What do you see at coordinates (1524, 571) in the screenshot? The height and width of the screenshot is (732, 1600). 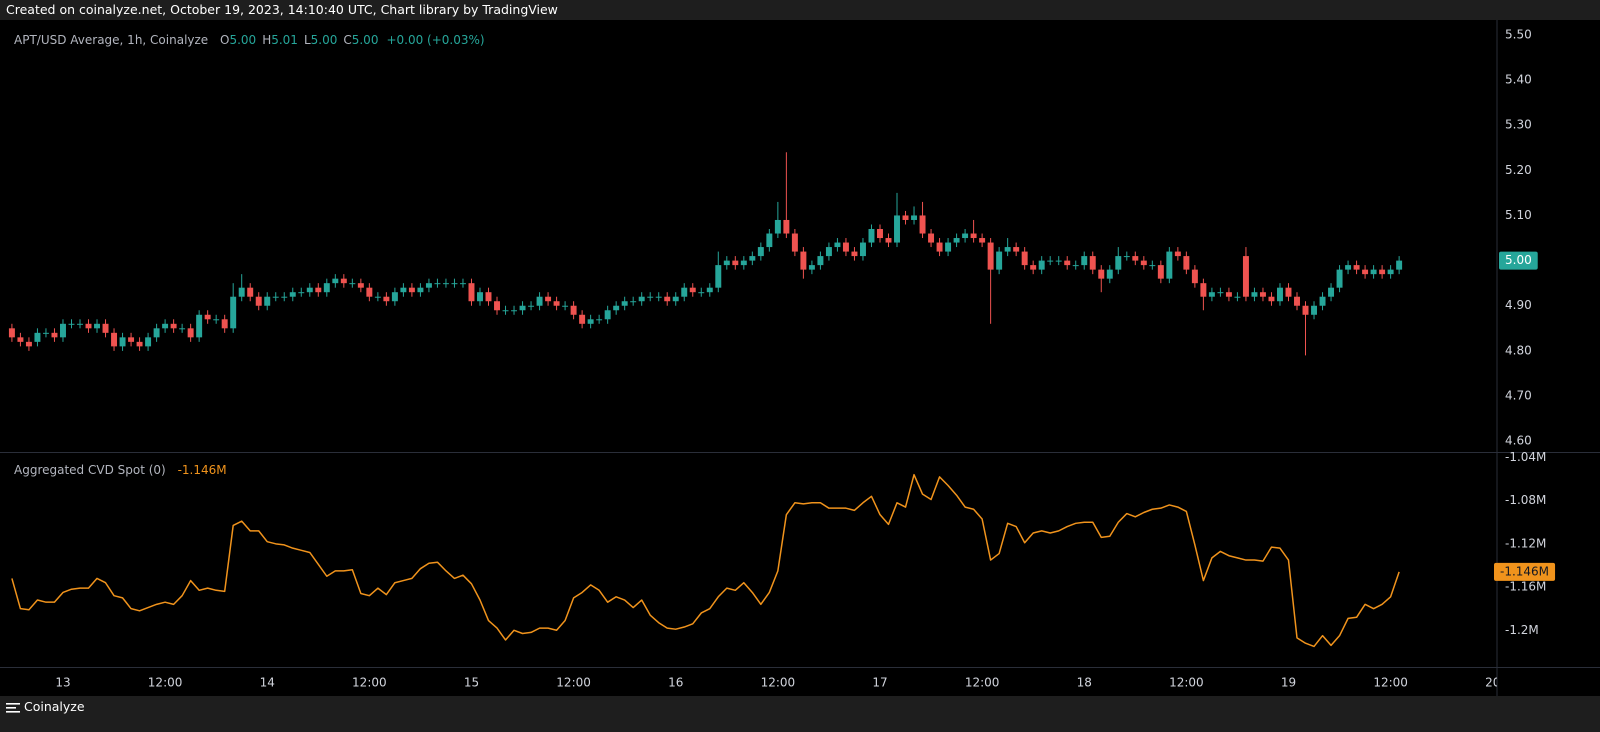 I see `last-value-label: -1.146M` at bounding box center [1524, 571].